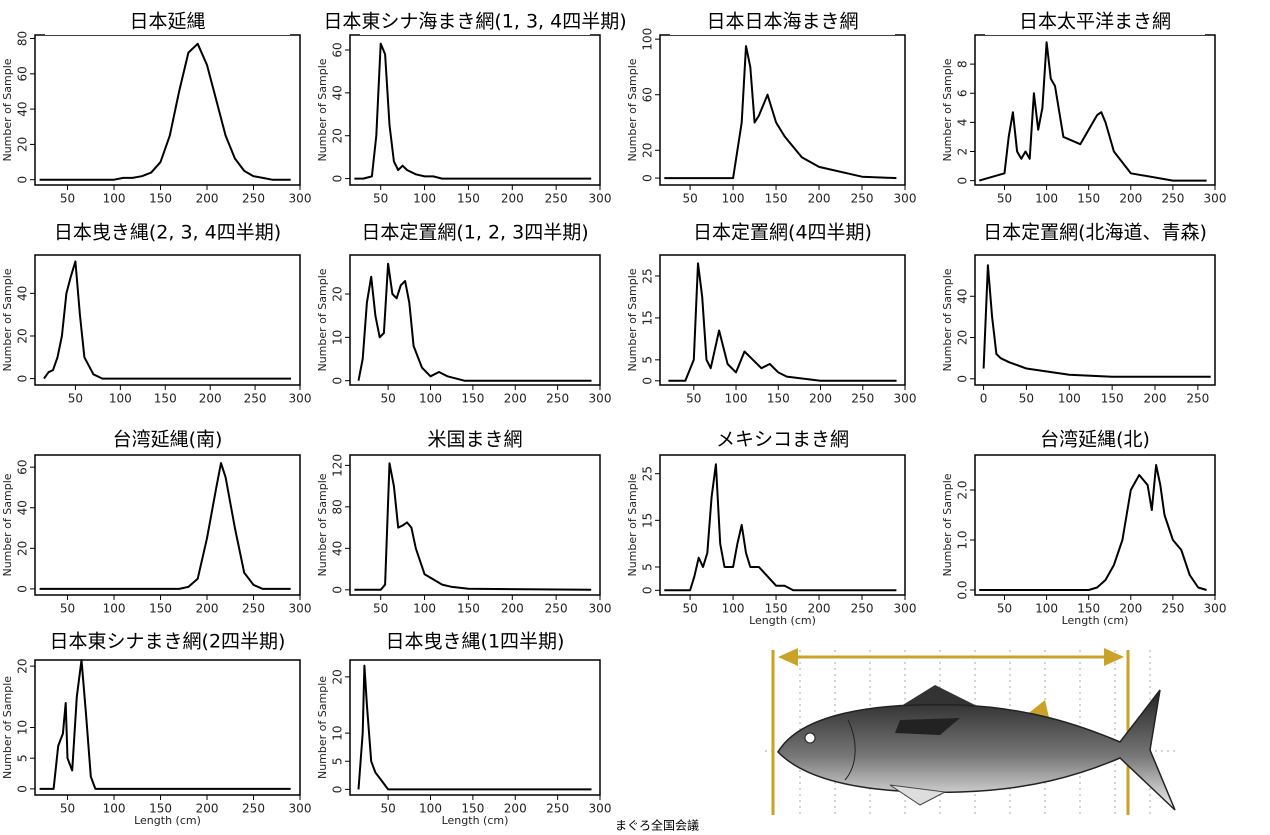  What do you see at coordinates (963, 152) in the screenshot?
I see `y-tick-label: 2` at bounding box center [963, 152].